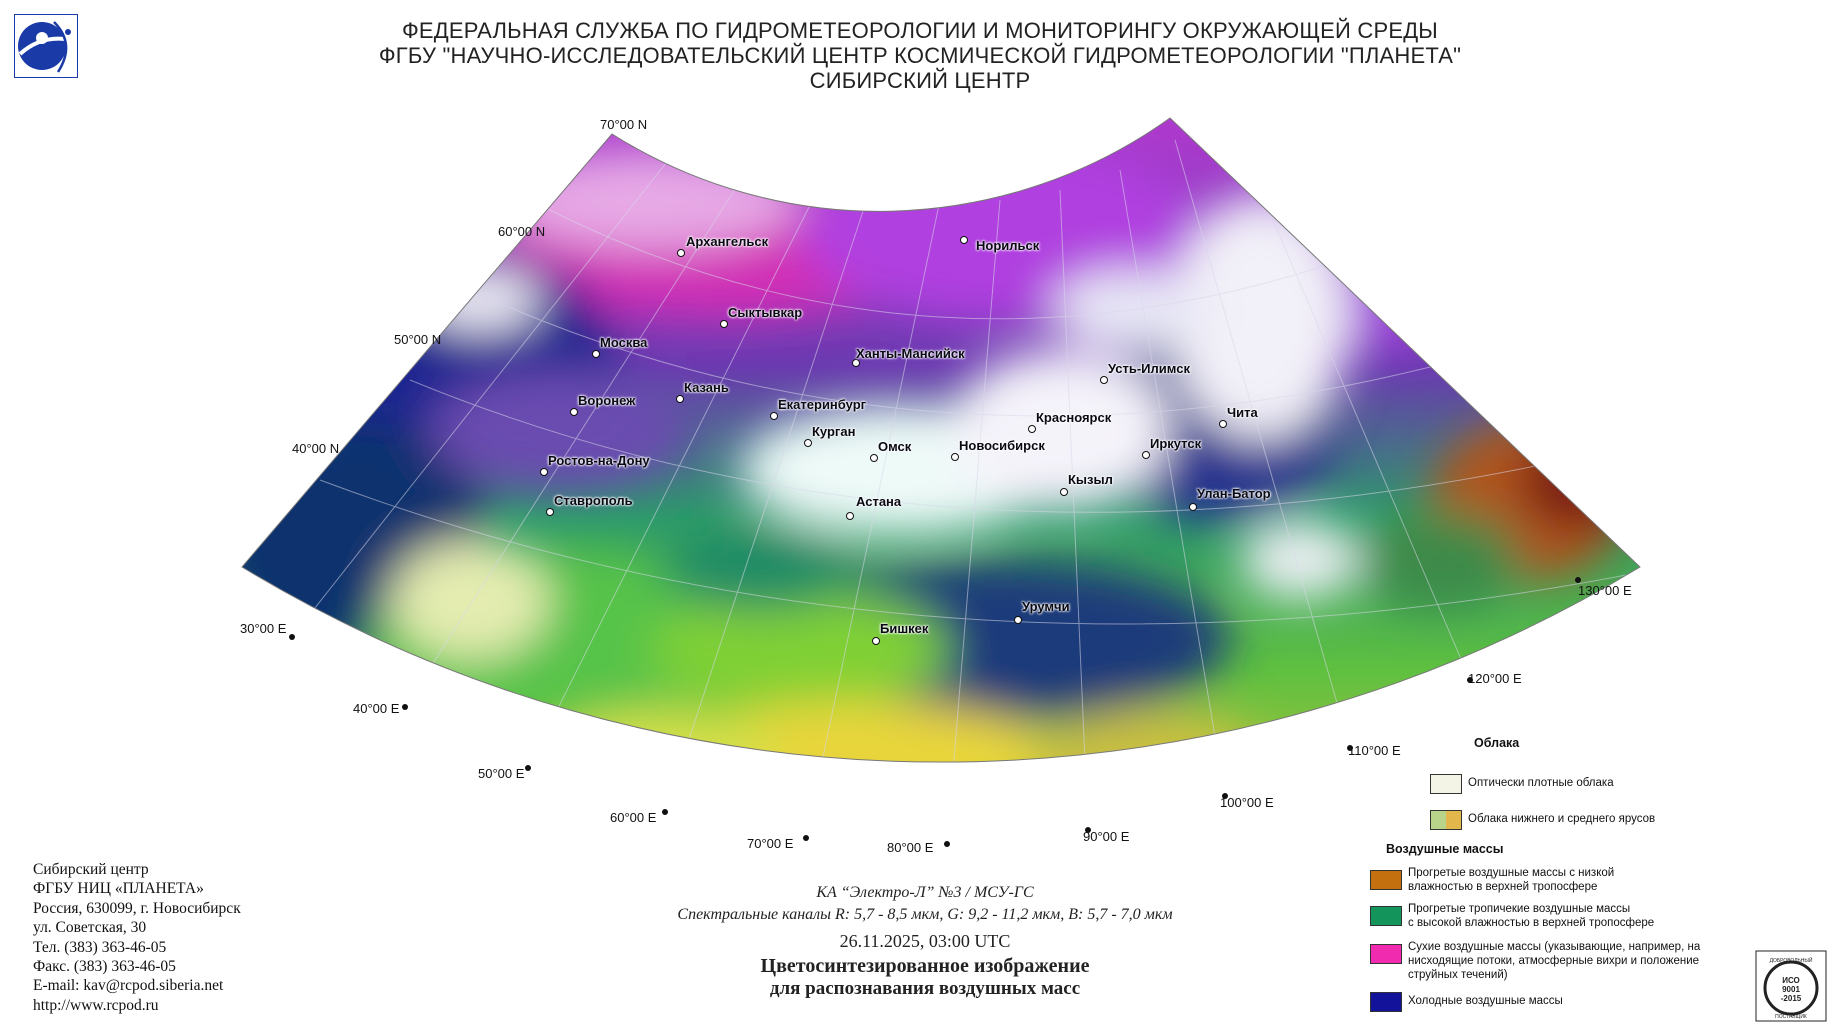  What do you see at coordinates (96, 1005) in the screenshot?
I see `contacts-website: http://www.rcpod.ru` at bounding box center [96, 1005].